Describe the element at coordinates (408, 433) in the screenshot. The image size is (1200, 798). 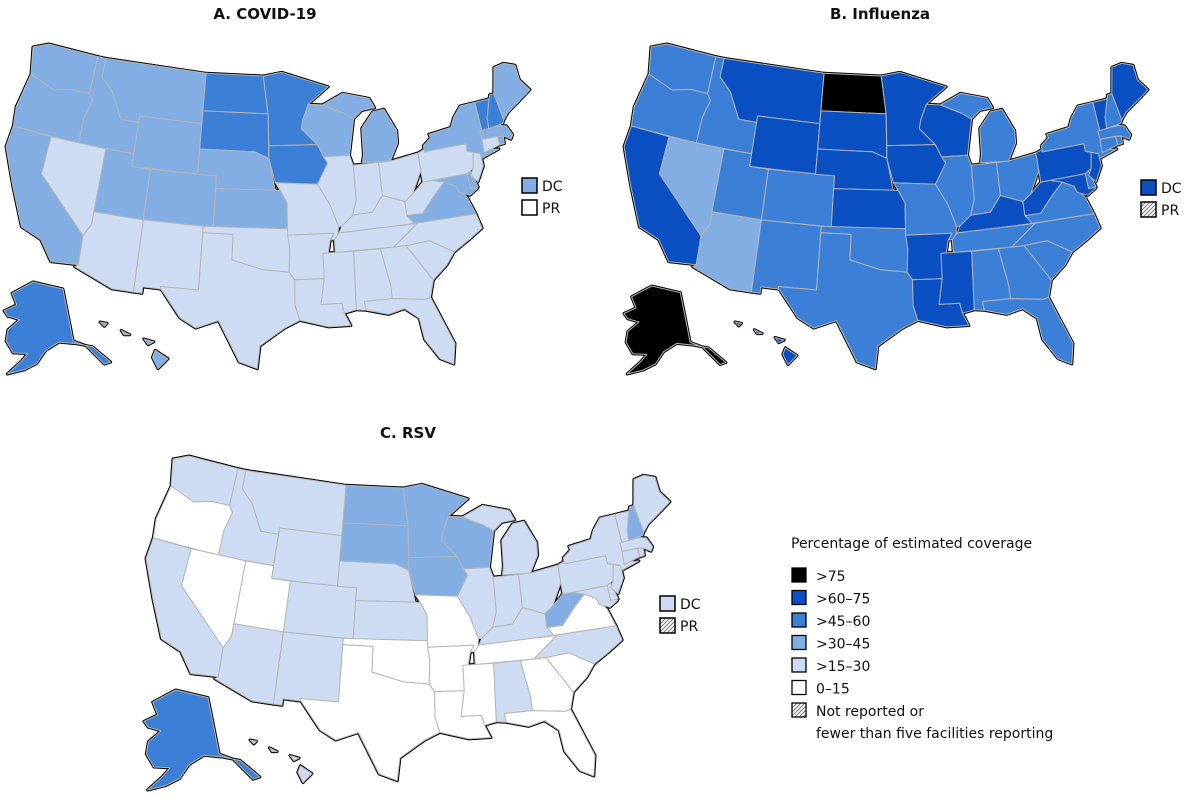
I see `panel-title: C. RSV` at that location.